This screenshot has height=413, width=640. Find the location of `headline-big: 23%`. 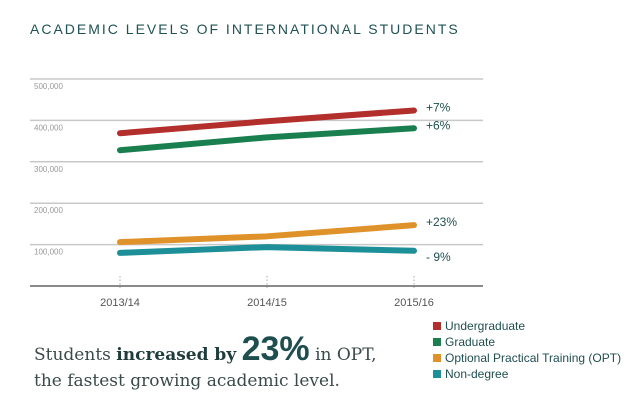

headline-big: 23% is located at coordinates (275, 349).